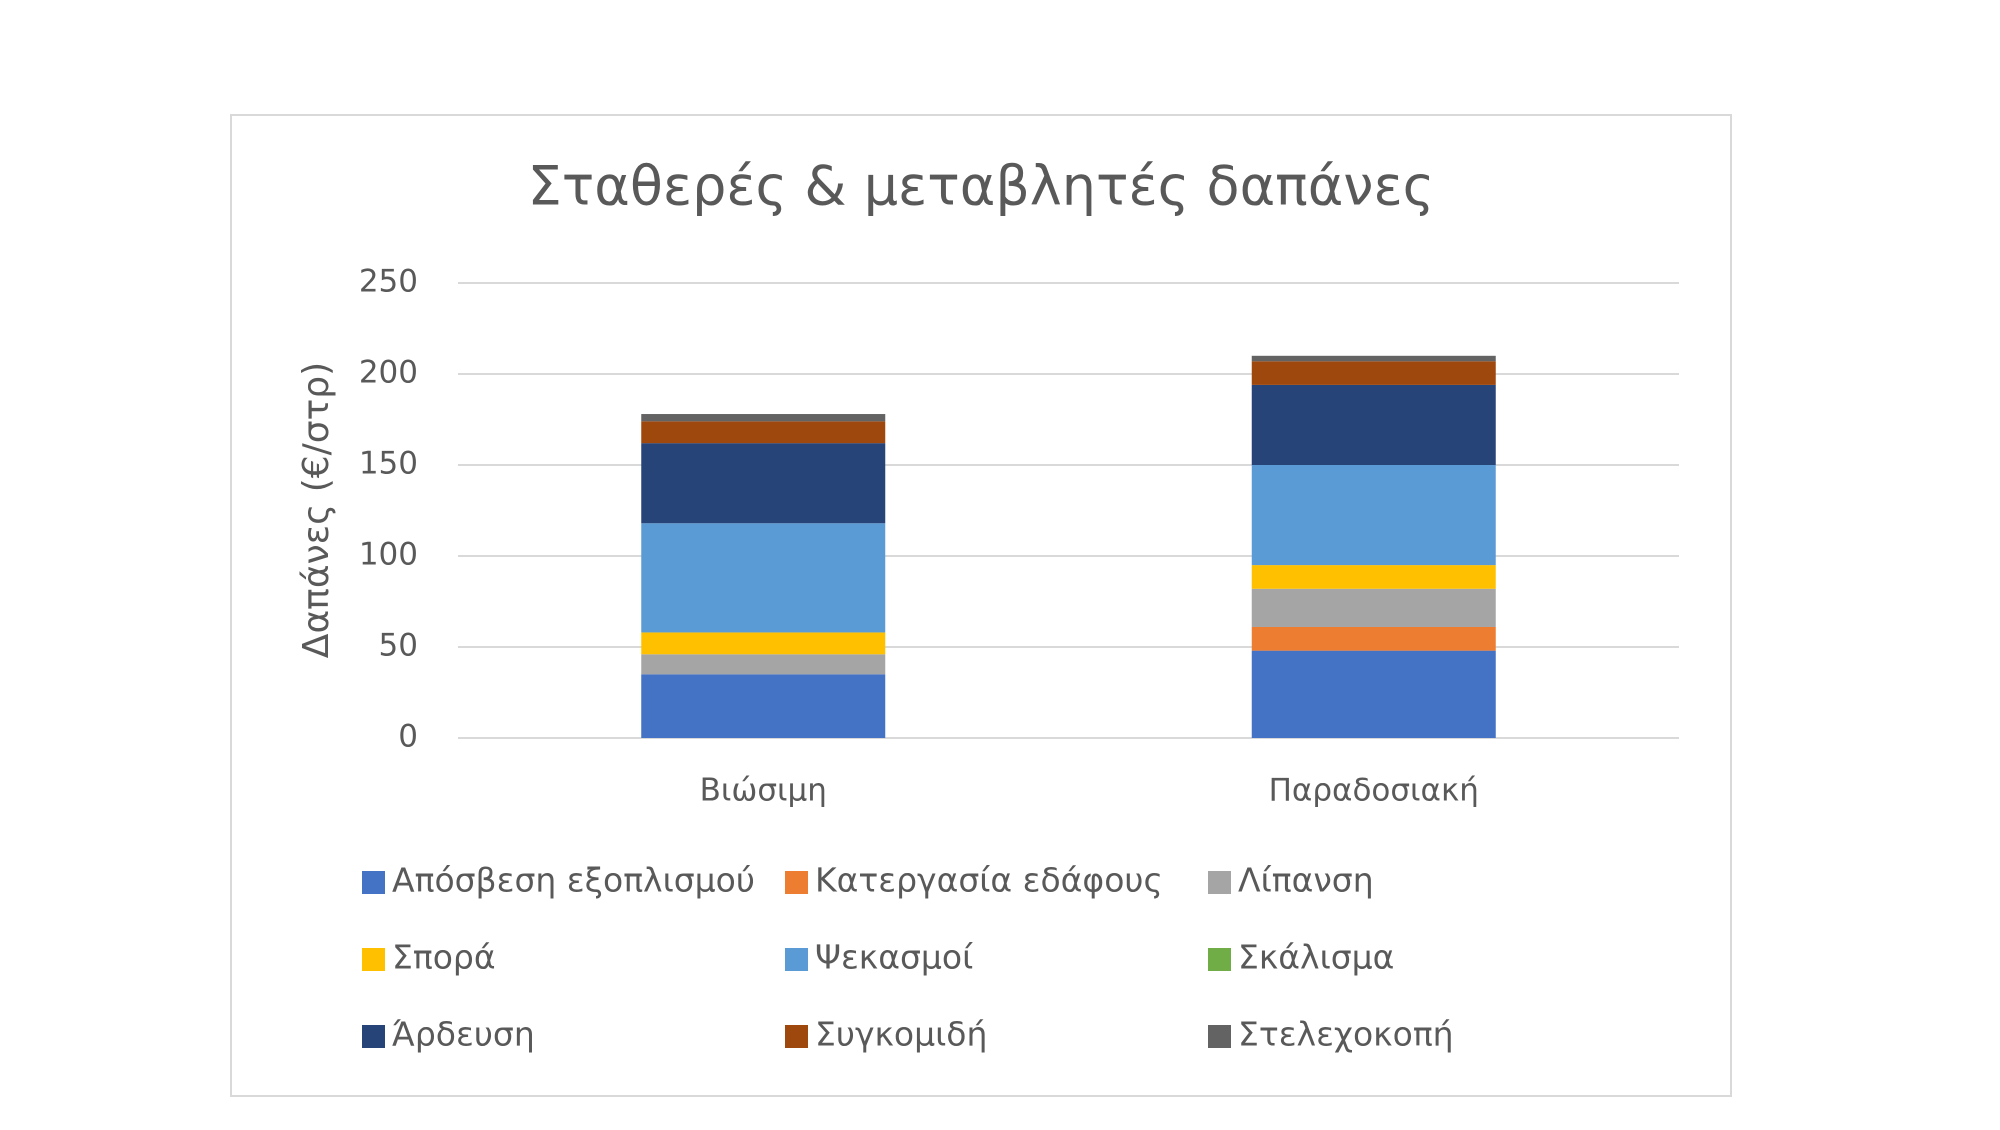 The width and height of the screenshot is (2000, 1130). What do you see at coordinates (408, 737) in the screenshot?
I see `y-tick-label: 0` at bounding box center [408, 737].